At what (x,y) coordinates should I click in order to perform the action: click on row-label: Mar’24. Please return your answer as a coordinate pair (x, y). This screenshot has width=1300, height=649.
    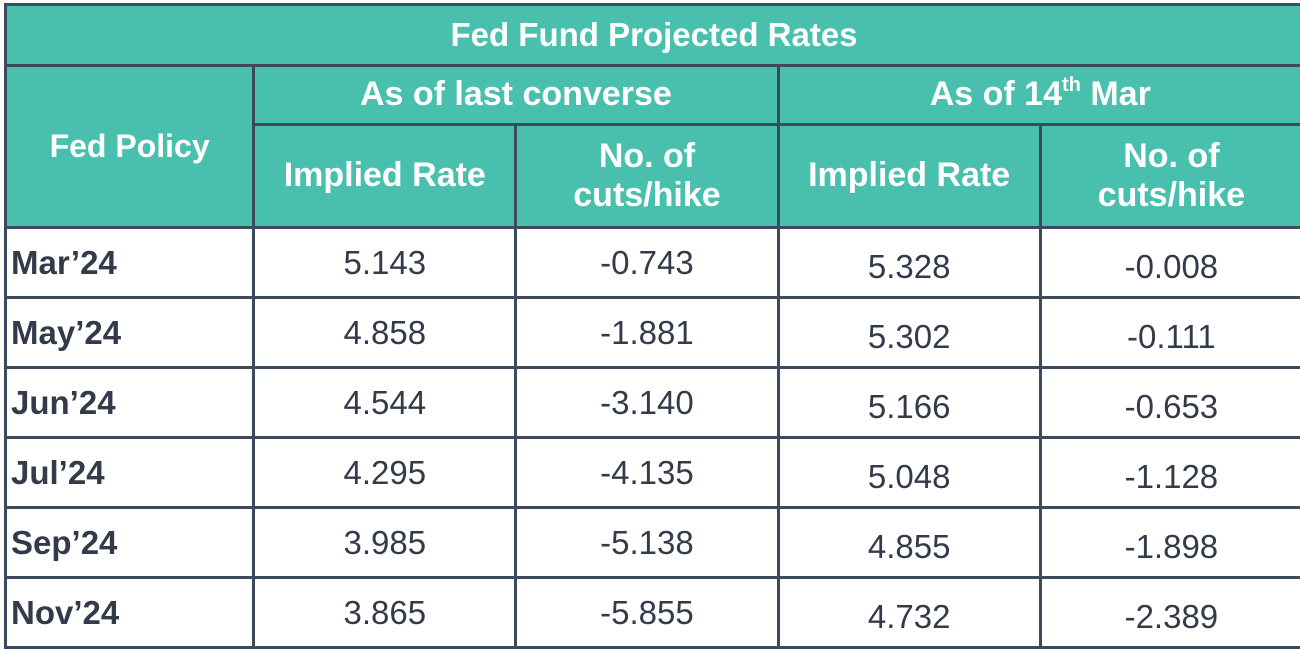
    Looking at the image, I should click on (130, 263).